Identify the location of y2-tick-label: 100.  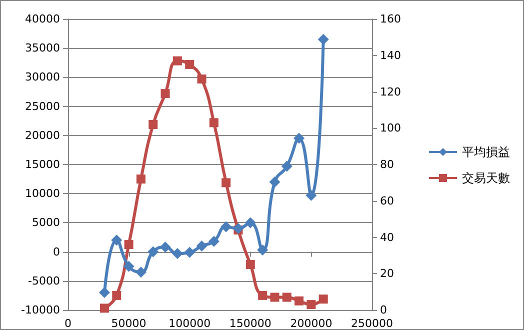
(390, 128).